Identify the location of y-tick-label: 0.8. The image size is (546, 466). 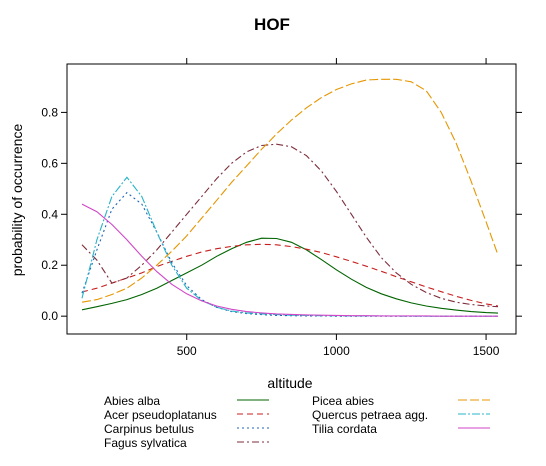
(49, 112).